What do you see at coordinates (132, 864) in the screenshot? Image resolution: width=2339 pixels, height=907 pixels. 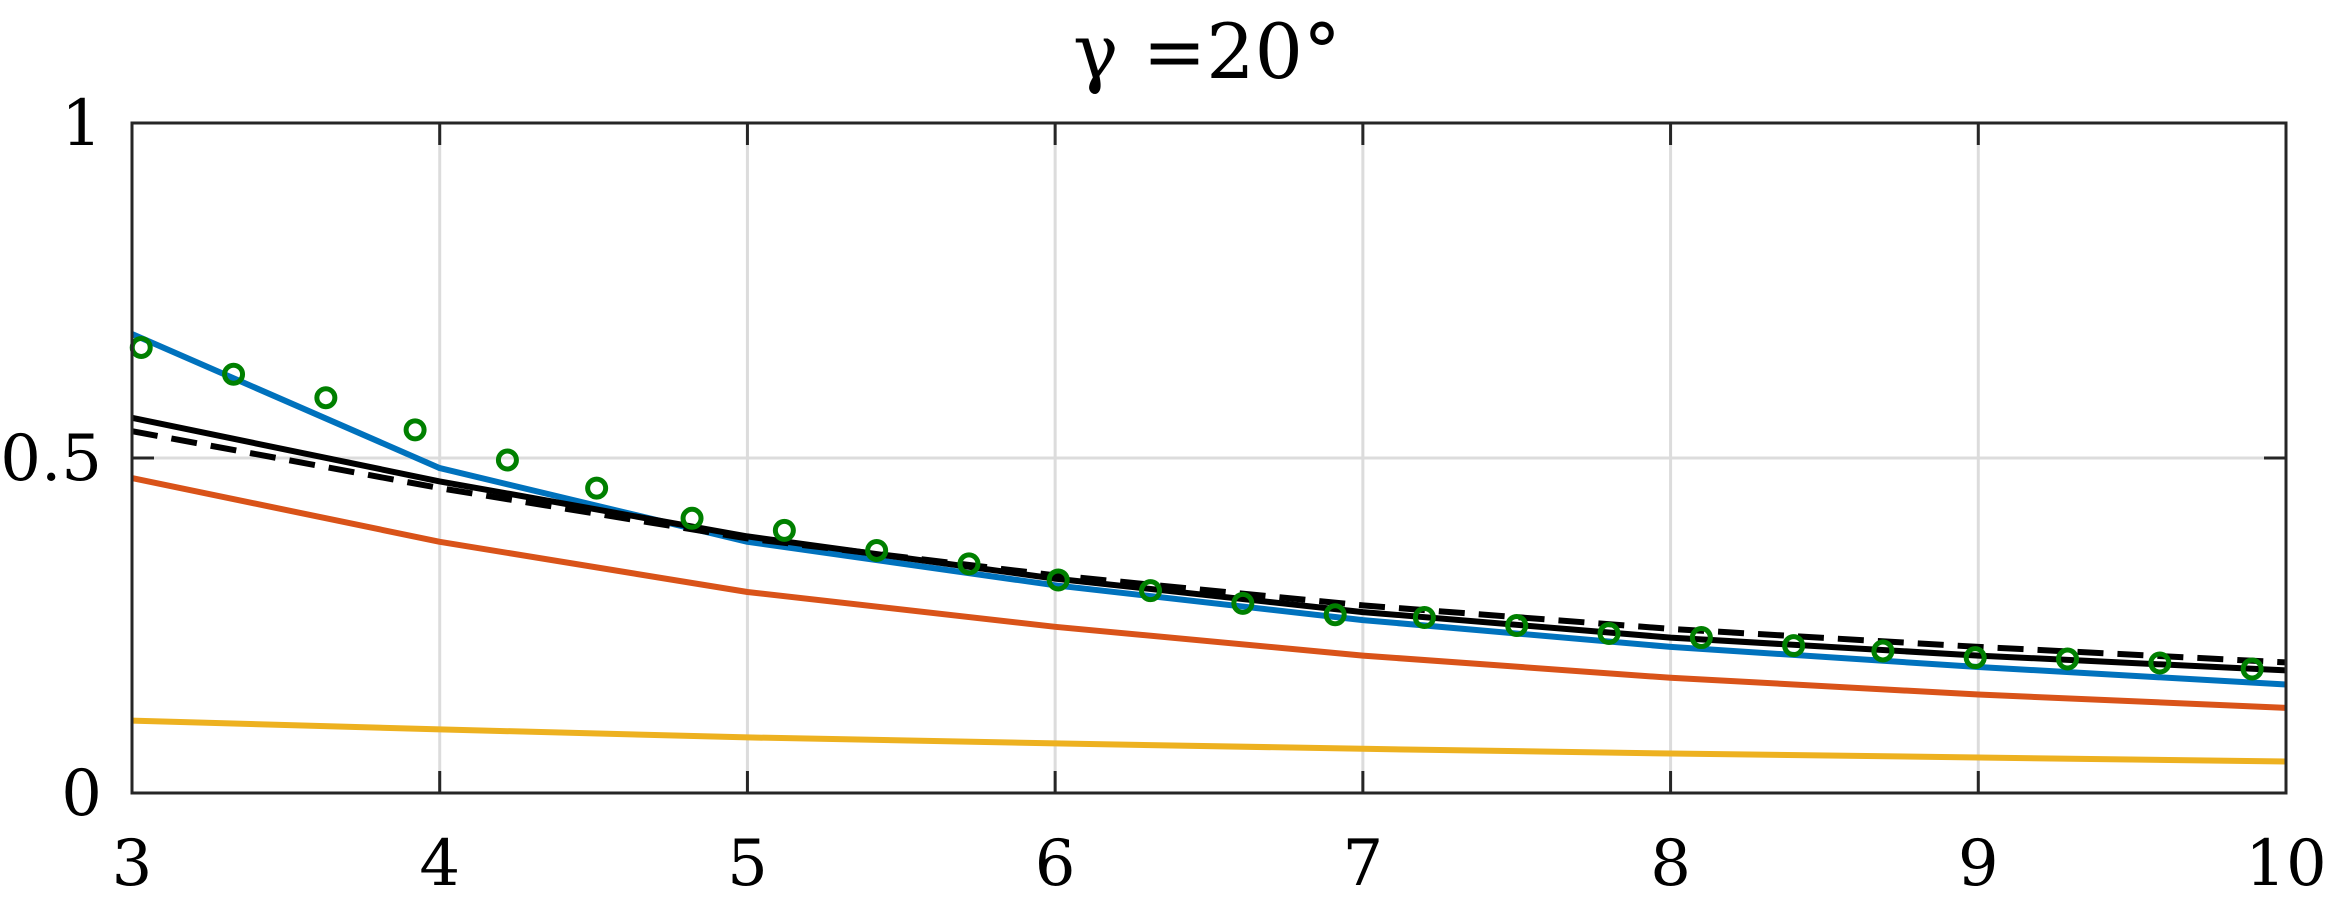 I see `x-tick-label: 3` at bounding box center [132, 864].